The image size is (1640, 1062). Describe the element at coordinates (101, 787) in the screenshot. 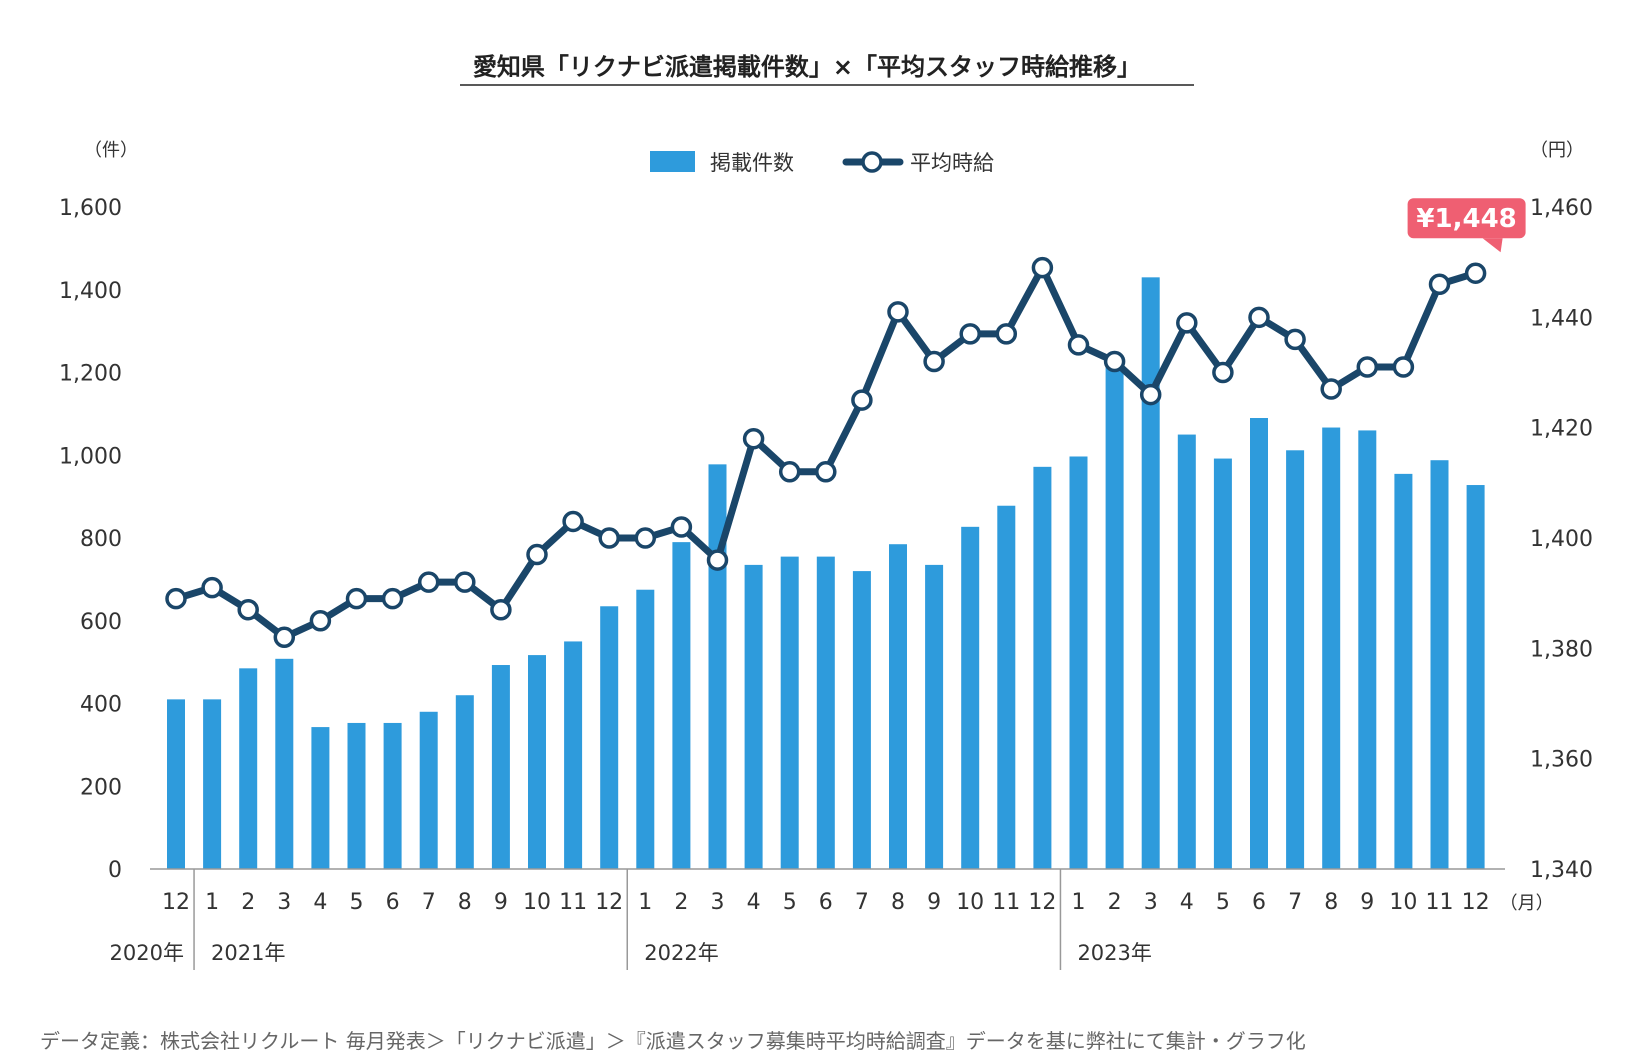

I see `left-tick-label: 200` at that location.